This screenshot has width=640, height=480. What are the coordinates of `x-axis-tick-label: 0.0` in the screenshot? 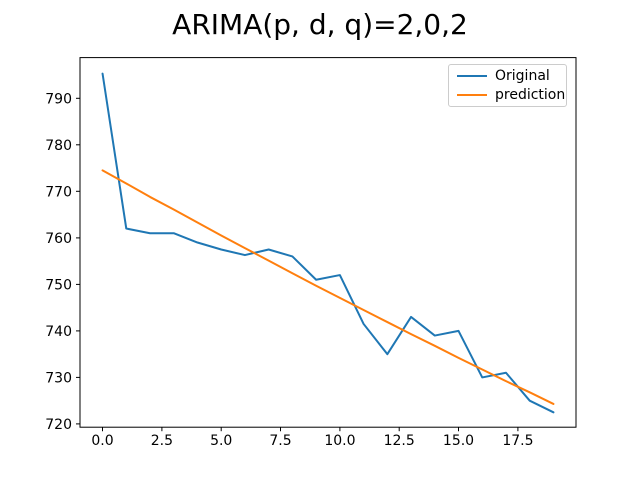 It's located at (102, 441).